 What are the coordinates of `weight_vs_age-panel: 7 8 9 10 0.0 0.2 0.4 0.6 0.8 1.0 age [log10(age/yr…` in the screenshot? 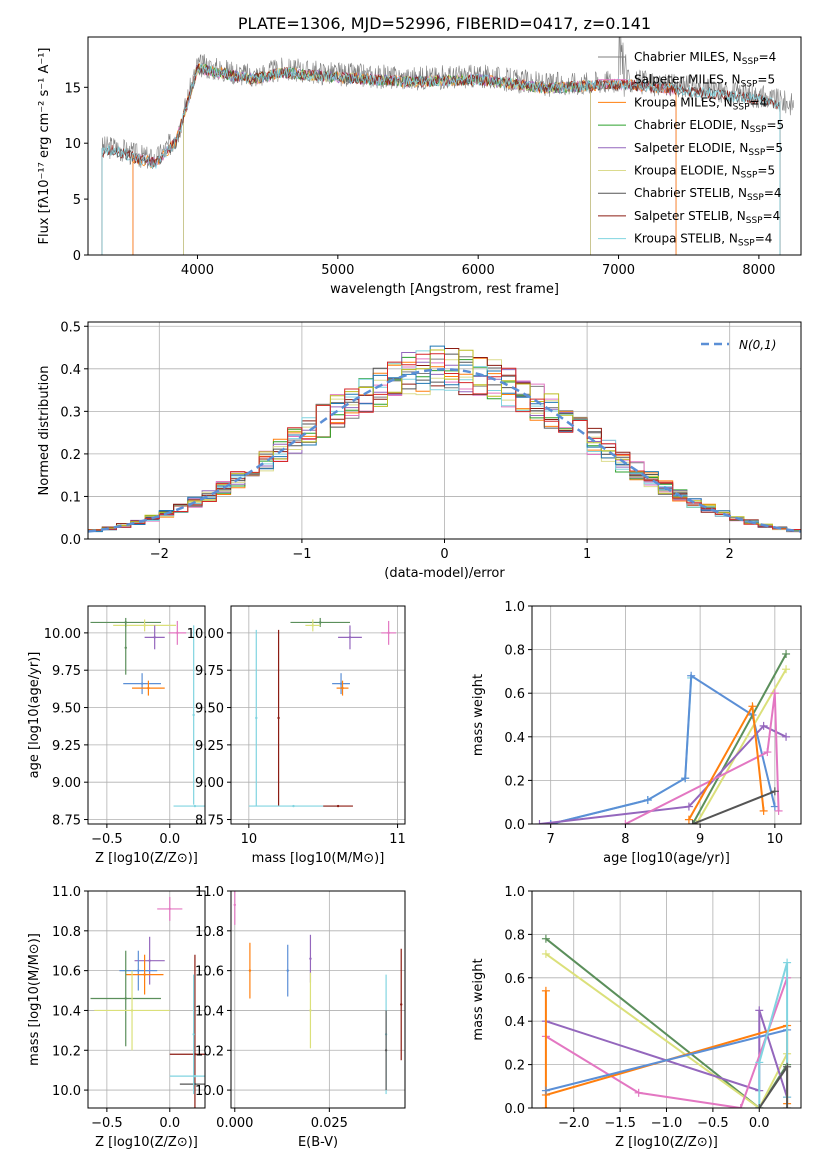 It's located at (636, 733).